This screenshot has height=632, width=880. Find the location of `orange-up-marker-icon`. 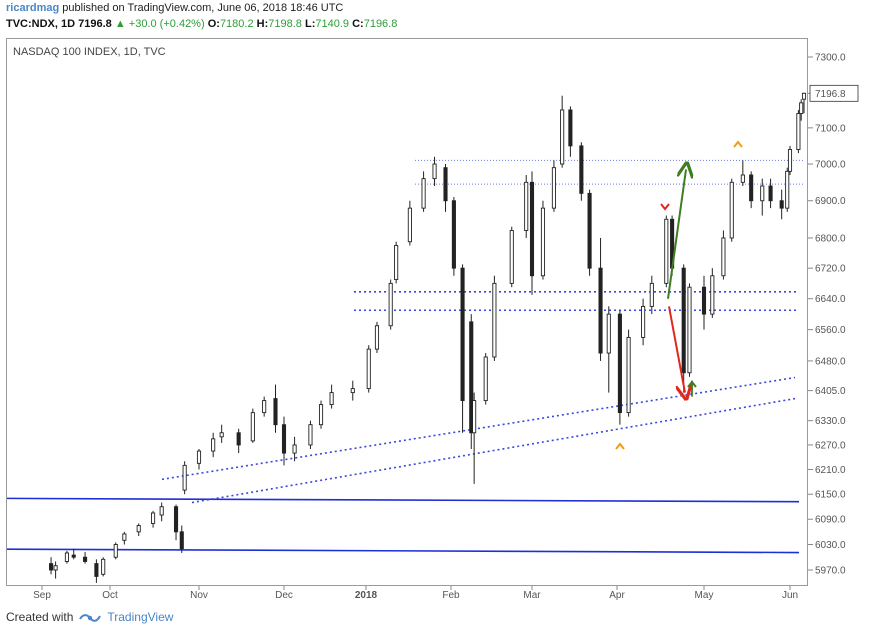

orange-up-marker-icon is located at coordinates (738, 144).